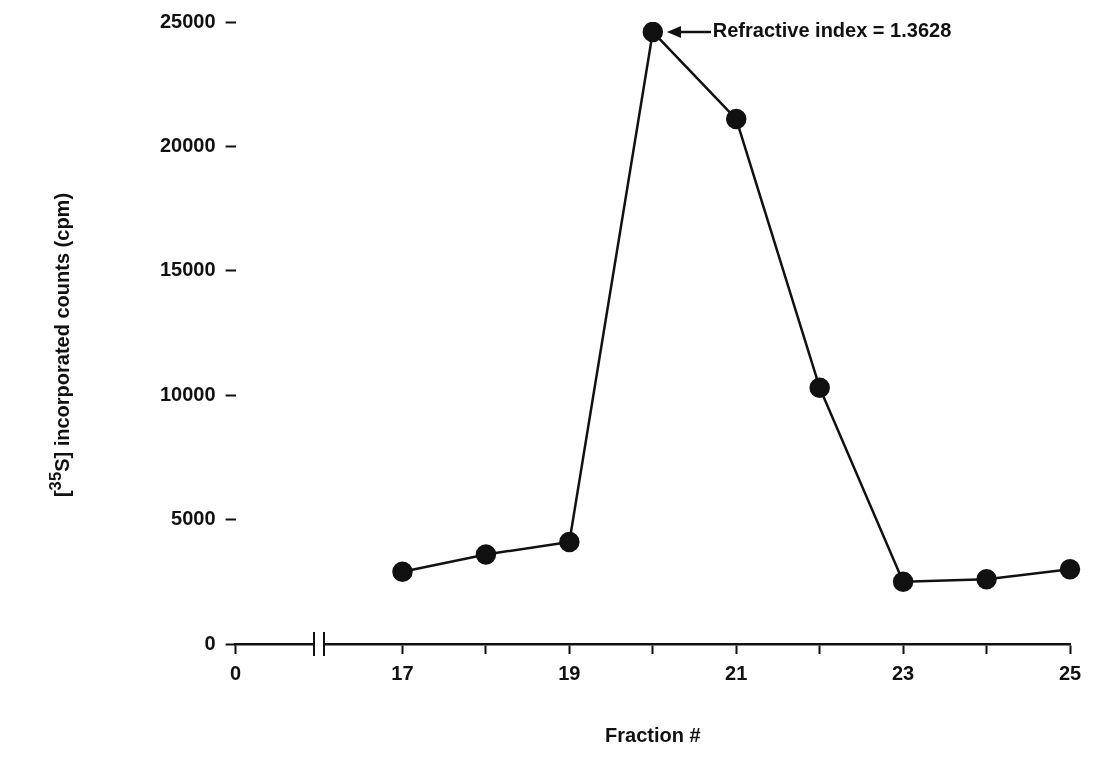 This screenshot has width=1096, height=782. I want to click on y-tick-label: 0, so click(210, 642).